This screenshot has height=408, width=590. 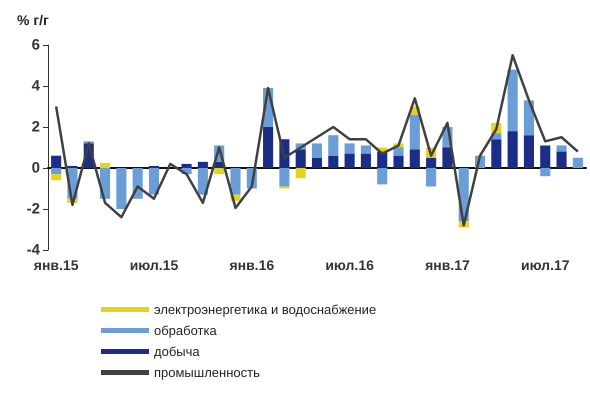 What do you see at coordinates (251, 265) in the screenshot?
I see `x-tick-label: янв.16` at bounding box center [251, 265].